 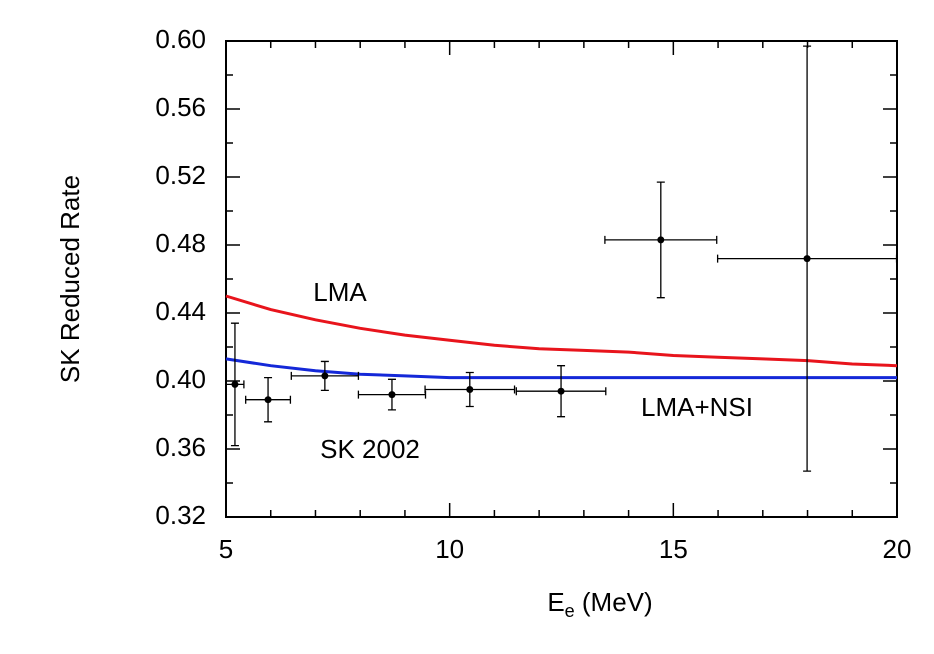 What do you see at coordinates (180, 39) in the screenshot?
I see `y-tick-label: 0.60` at bounding box center [180, 39].